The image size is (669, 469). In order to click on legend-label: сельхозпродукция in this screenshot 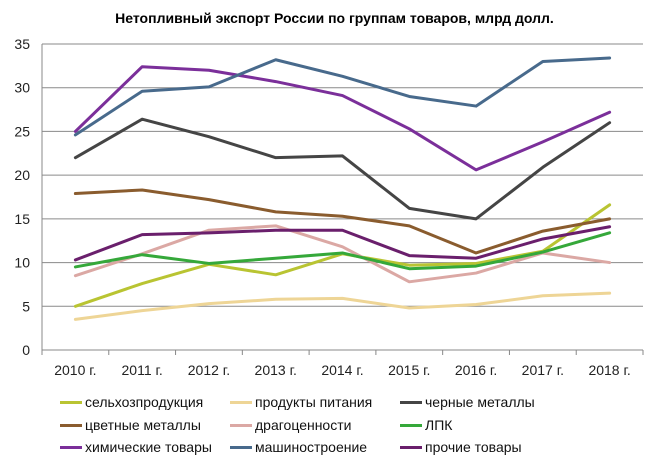, I will do `click(144, 402)`.